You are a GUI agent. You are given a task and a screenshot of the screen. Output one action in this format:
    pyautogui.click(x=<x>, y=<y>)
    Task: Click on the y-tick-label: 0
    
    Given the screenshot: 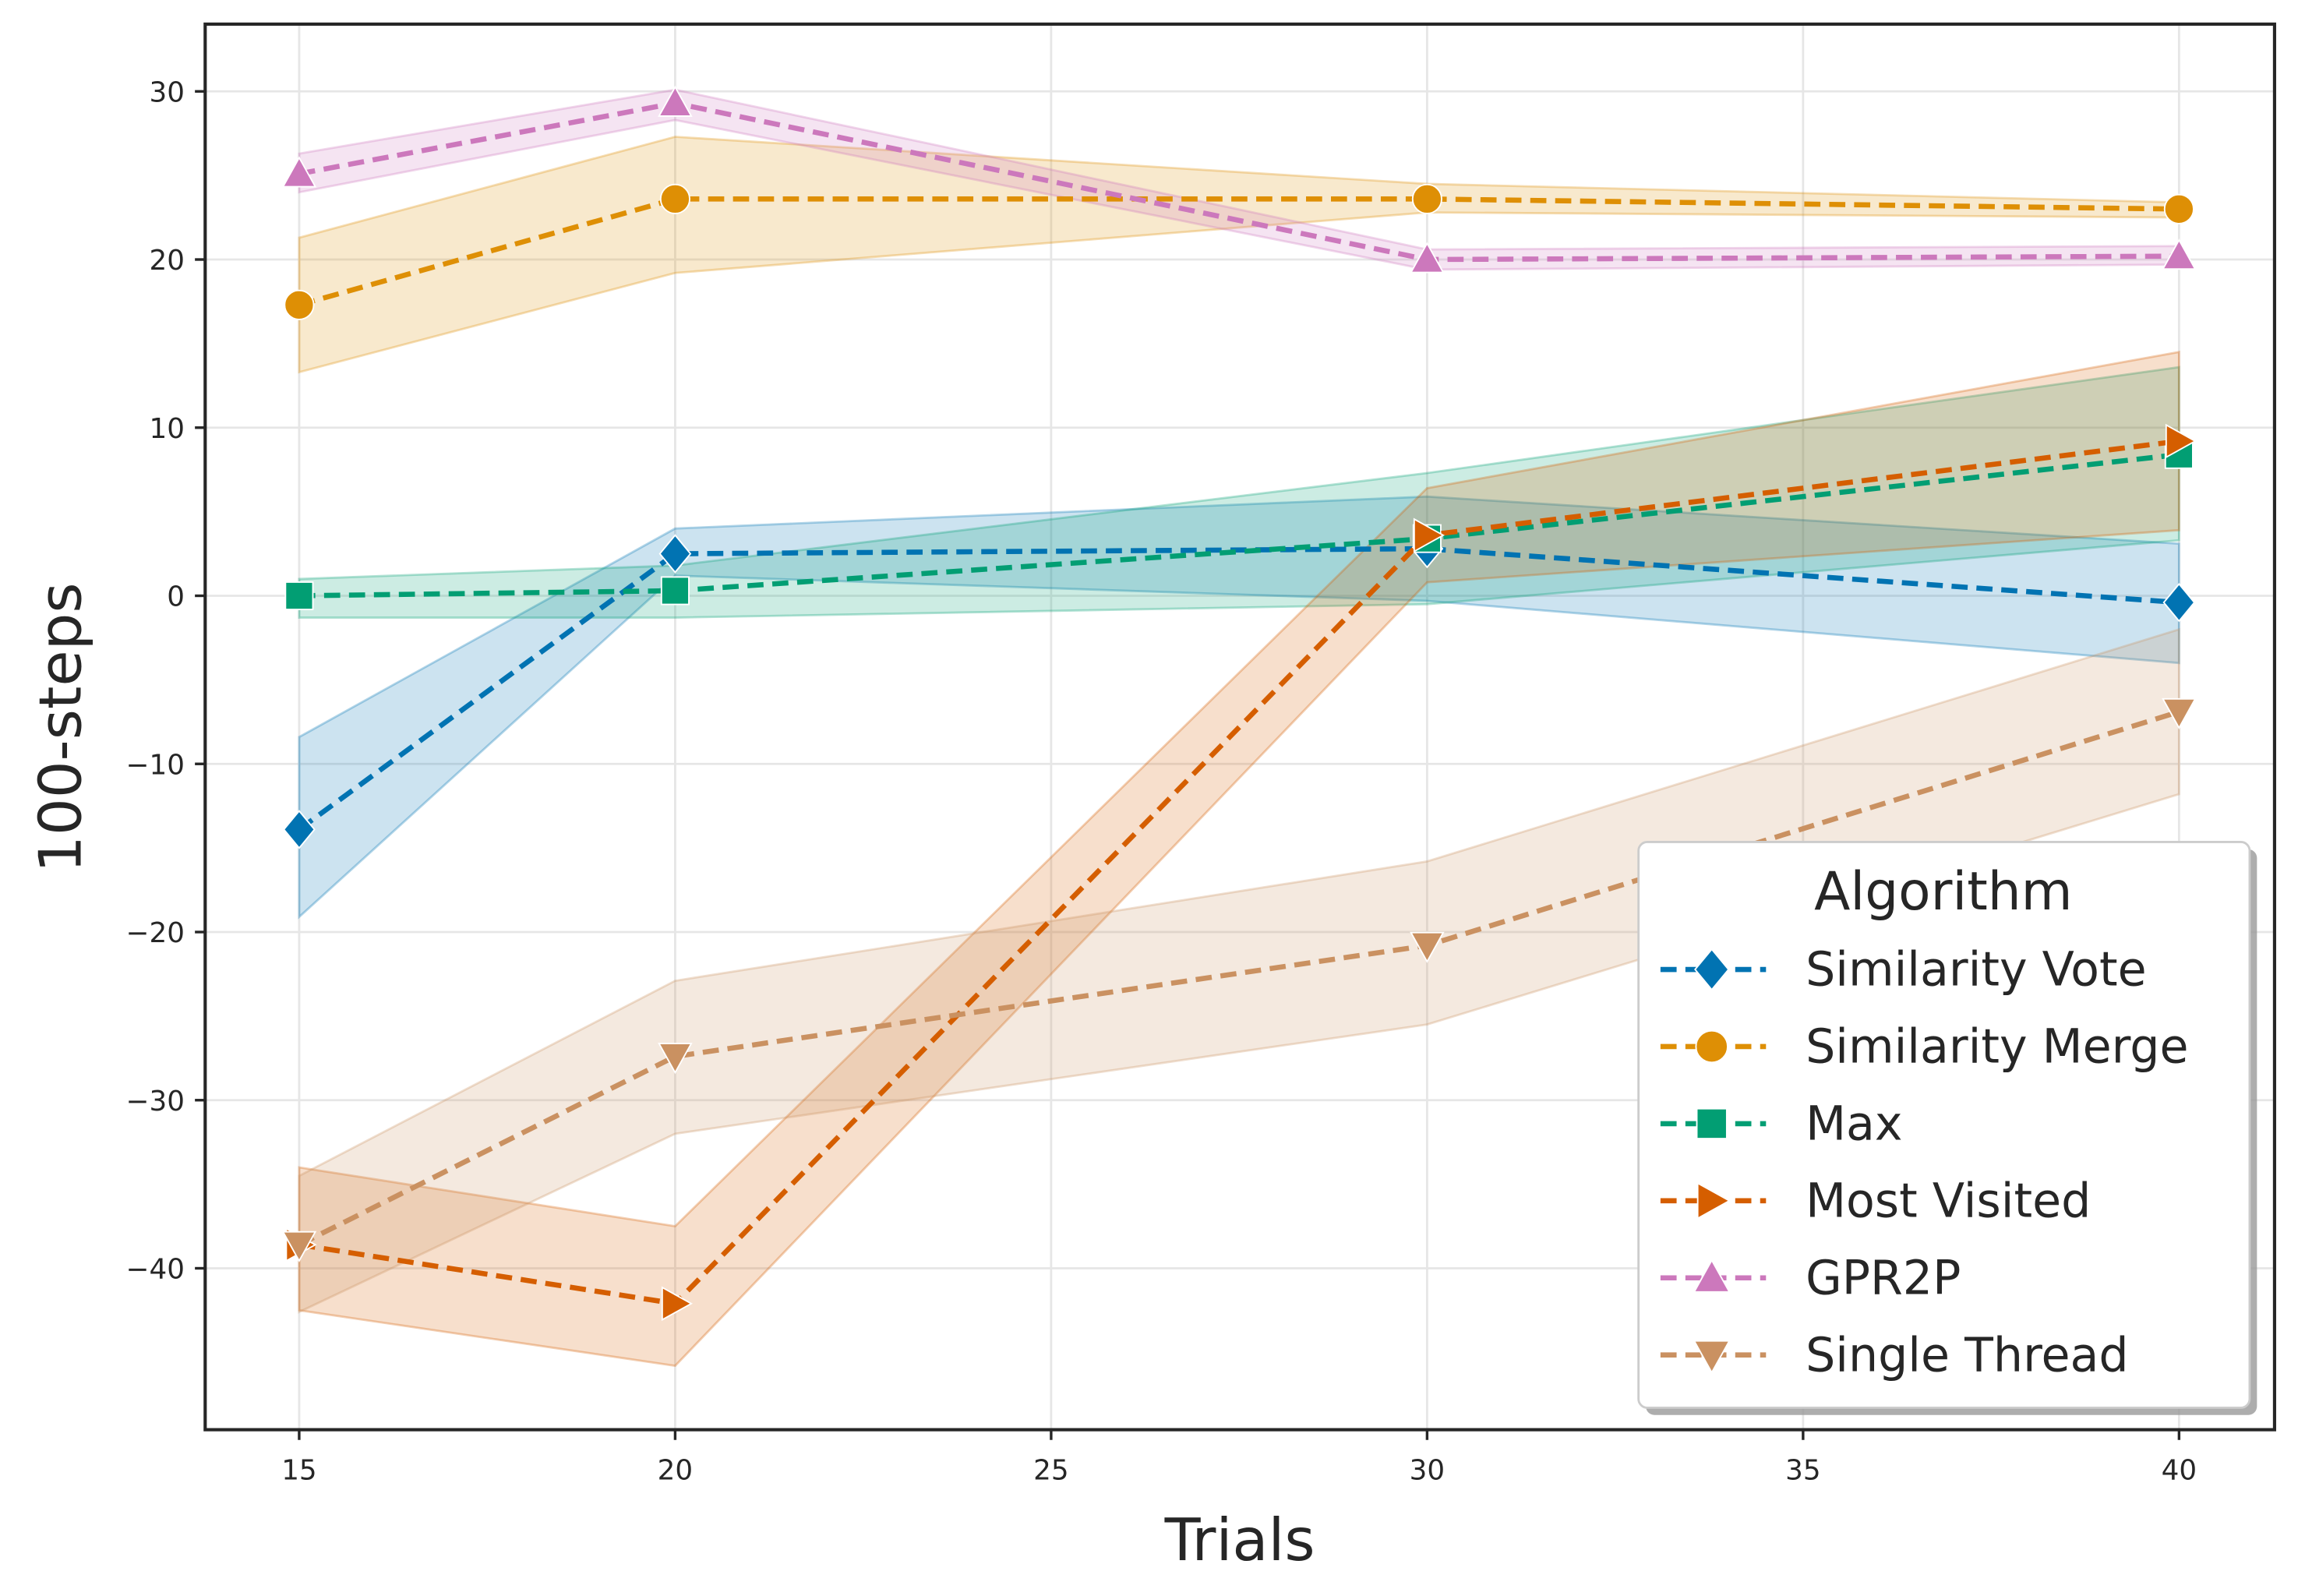 What is the action you would take?
    pyautogui.click(x=176, y=597)
    